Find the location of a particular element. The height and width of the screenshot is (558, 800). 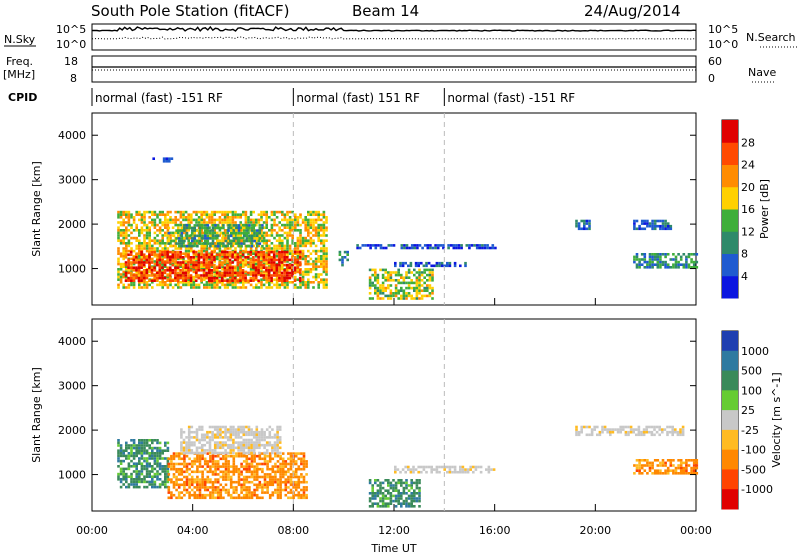

freq-tick-high: 18 is located at coordinates (71, 61).